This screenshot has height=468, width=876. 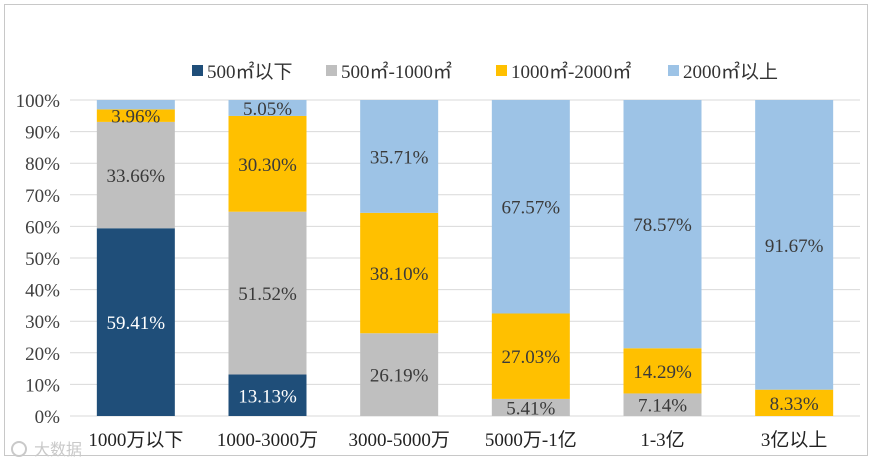 I want to click on data-label: 7.14%, so click(x=662, y=406).